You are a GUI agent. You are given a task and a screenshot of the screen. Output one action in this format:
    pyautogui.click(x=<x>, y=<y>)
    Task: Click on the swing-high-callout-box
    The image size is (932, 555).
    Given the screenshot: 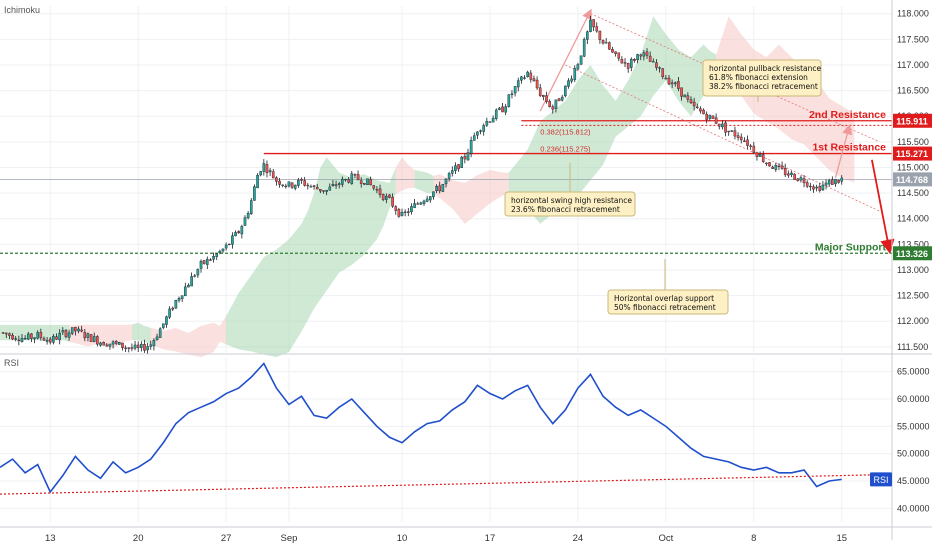 What is the action you would take?
    pyautogui.click(x=570, y=204)
    